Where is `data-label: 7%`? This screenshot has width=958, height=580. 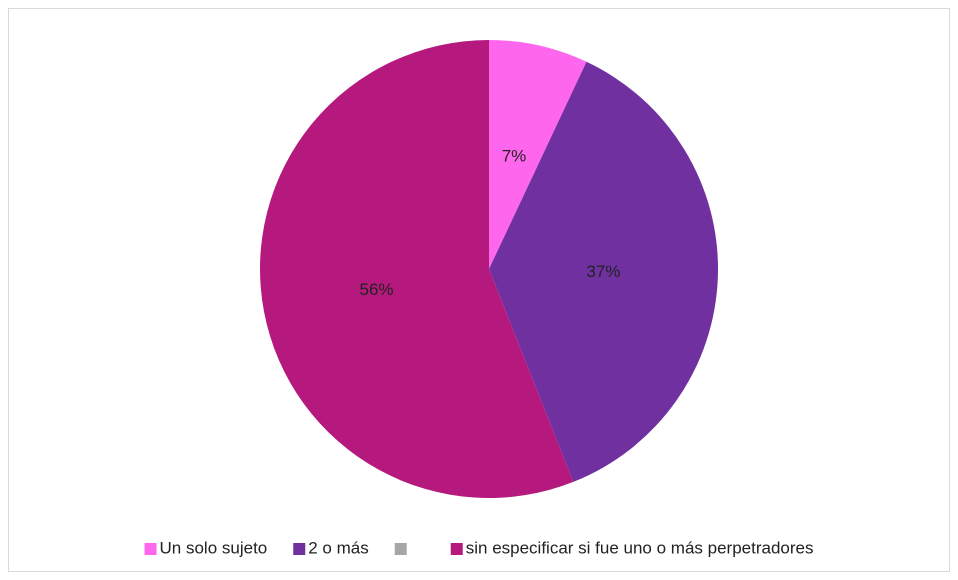
data-label: 7% is located at coordinates (514, 156).